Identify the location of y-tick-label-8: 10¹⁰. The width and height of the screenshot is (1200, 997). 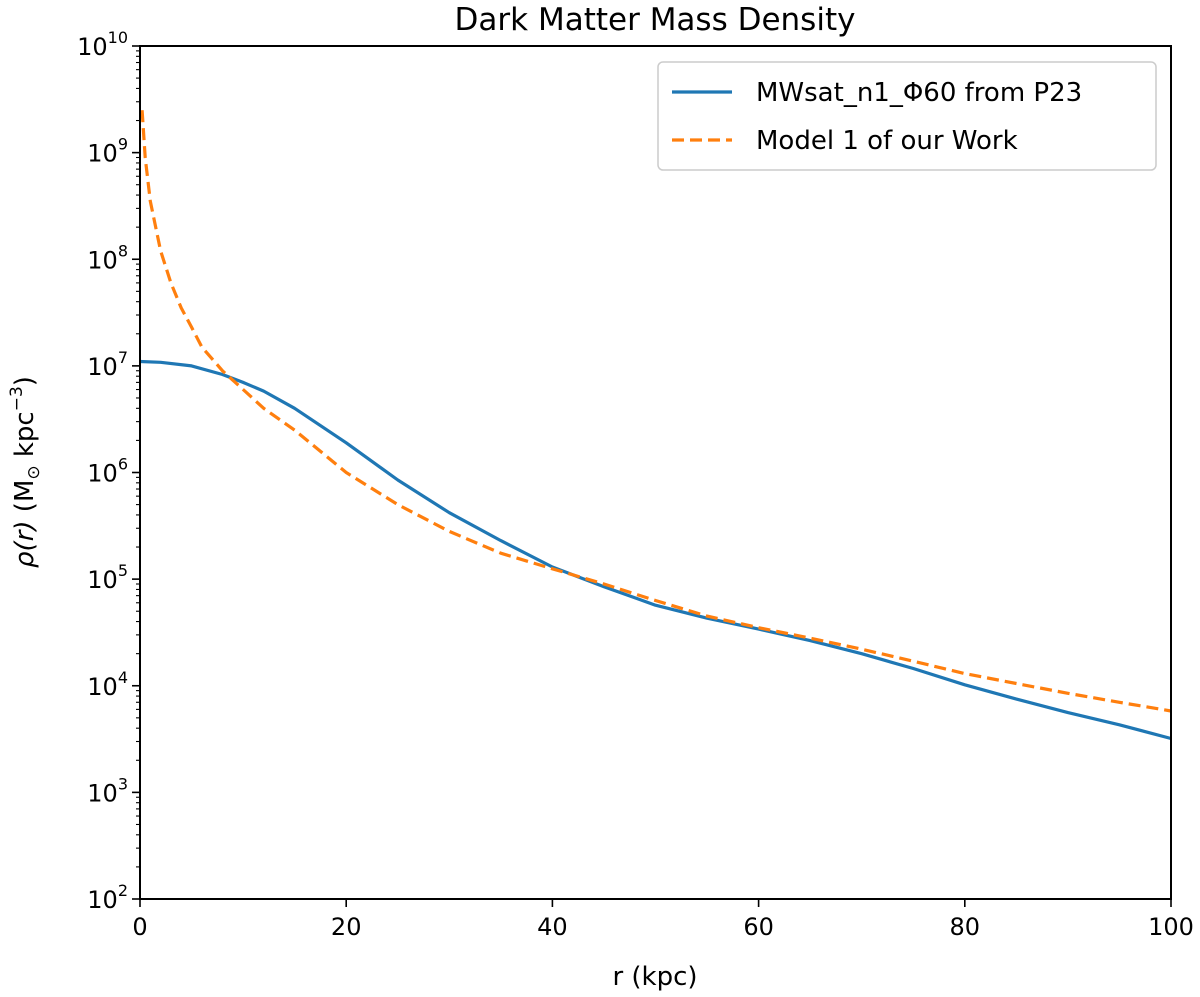
(102, 44).